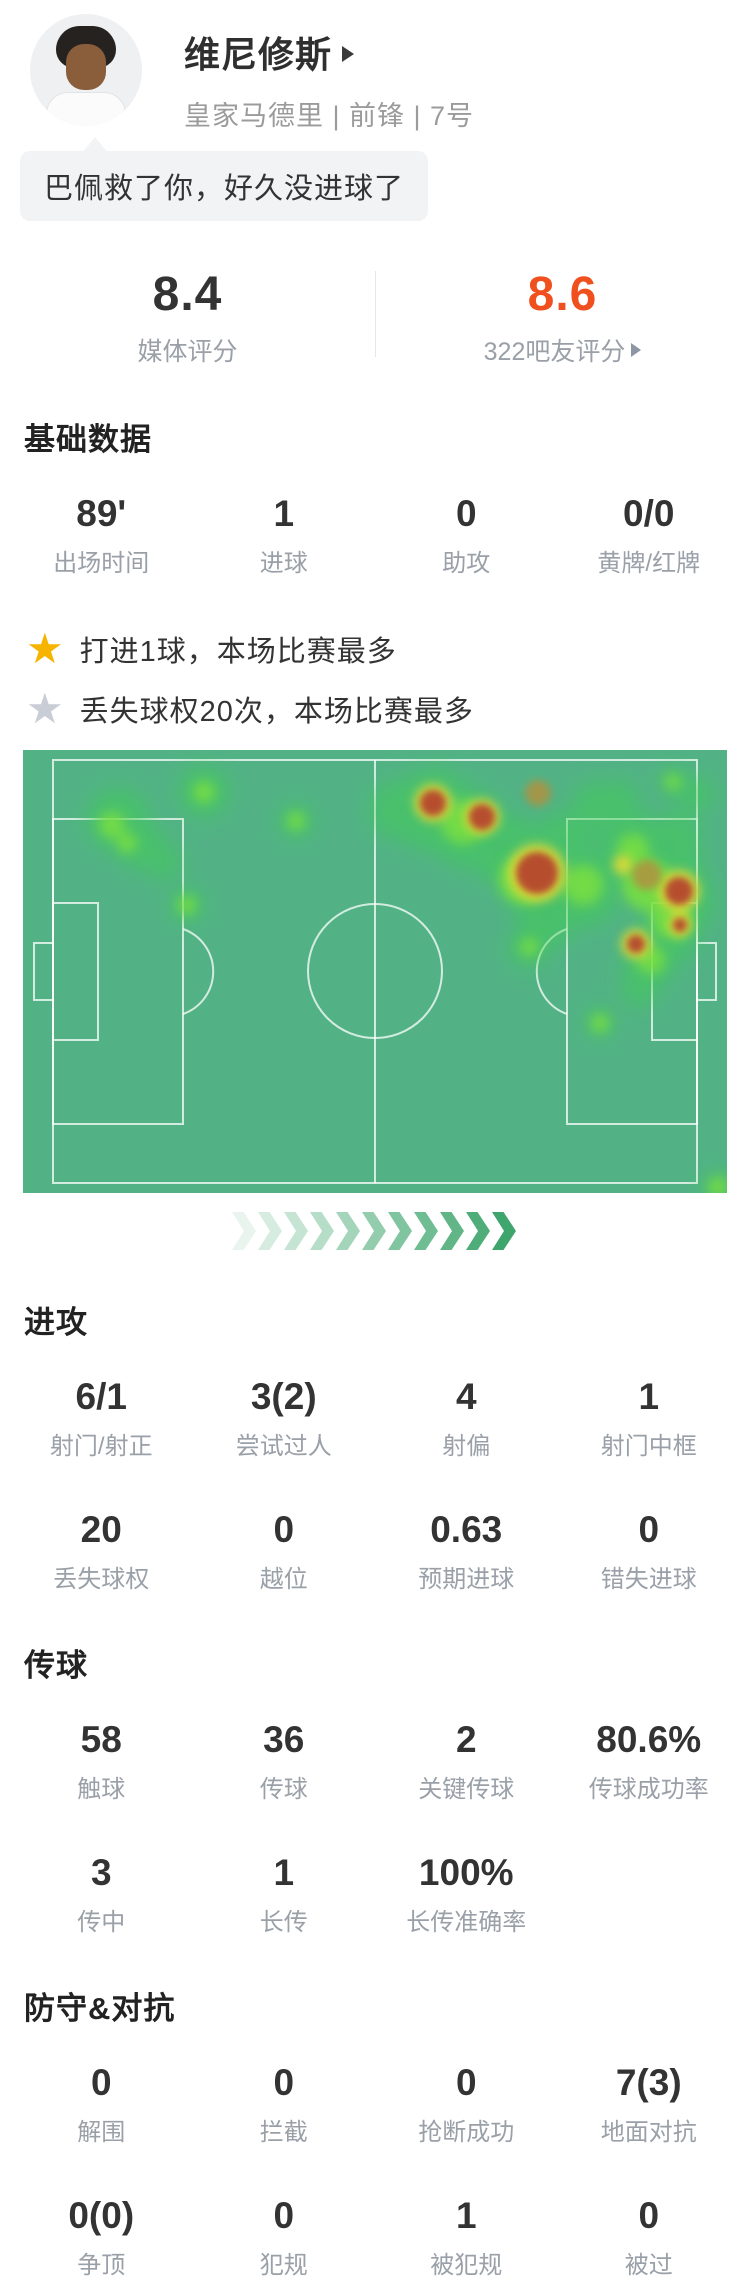 This screenshot has height=2282, width=750. What do you see at coordinates (466, 1894) in the screenshot?
I see `stat-cell: 100% 长传准确率` at bounding box center [466, 1894].